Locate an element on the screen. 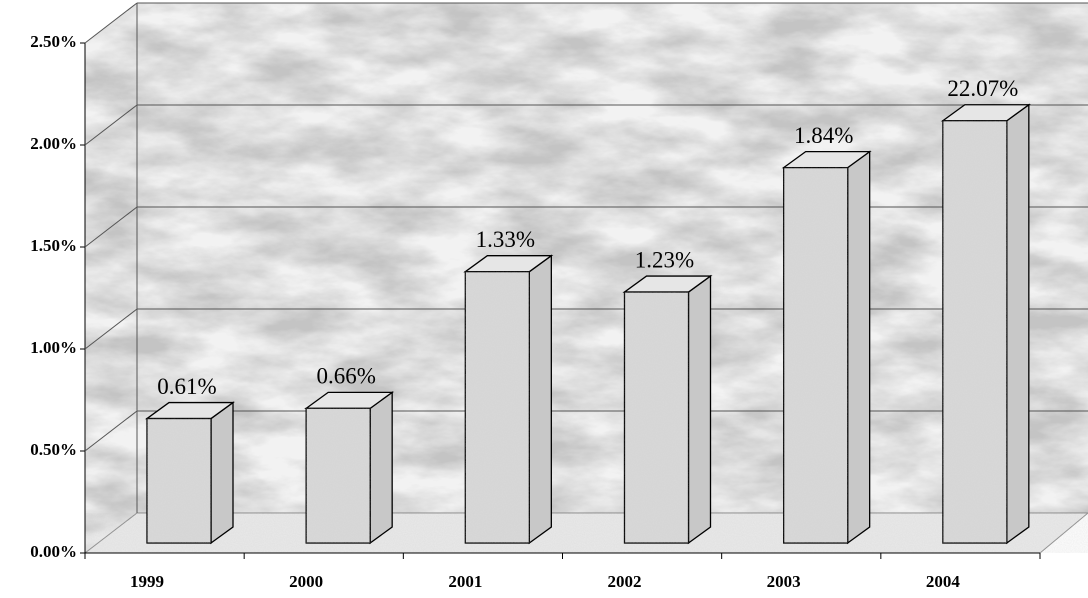 This screenshot has height=598, width=1088. y-tick-label: 2.00% is located at coordinates (53, 143).